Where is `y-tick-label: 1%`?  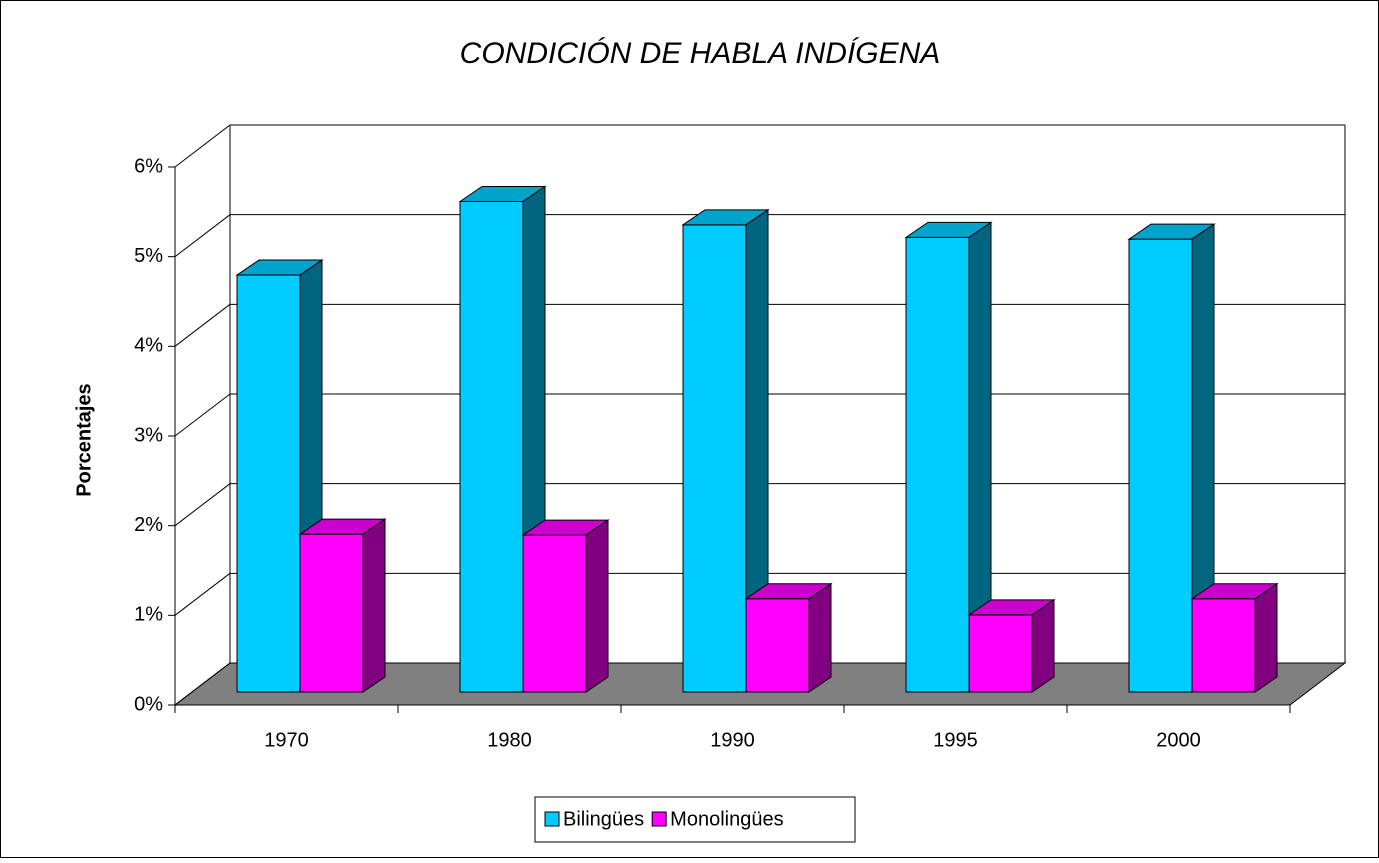 y-tick-label: 1% is located at coordinates (148, 615).